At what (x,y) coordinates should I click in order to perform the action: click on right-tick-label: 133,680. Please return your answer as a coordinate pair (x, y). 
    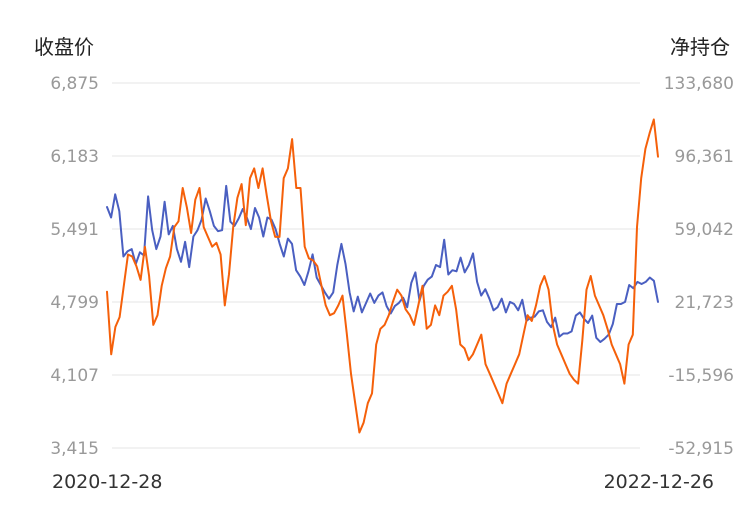
    Looking at the image, I should click on (699, 84).